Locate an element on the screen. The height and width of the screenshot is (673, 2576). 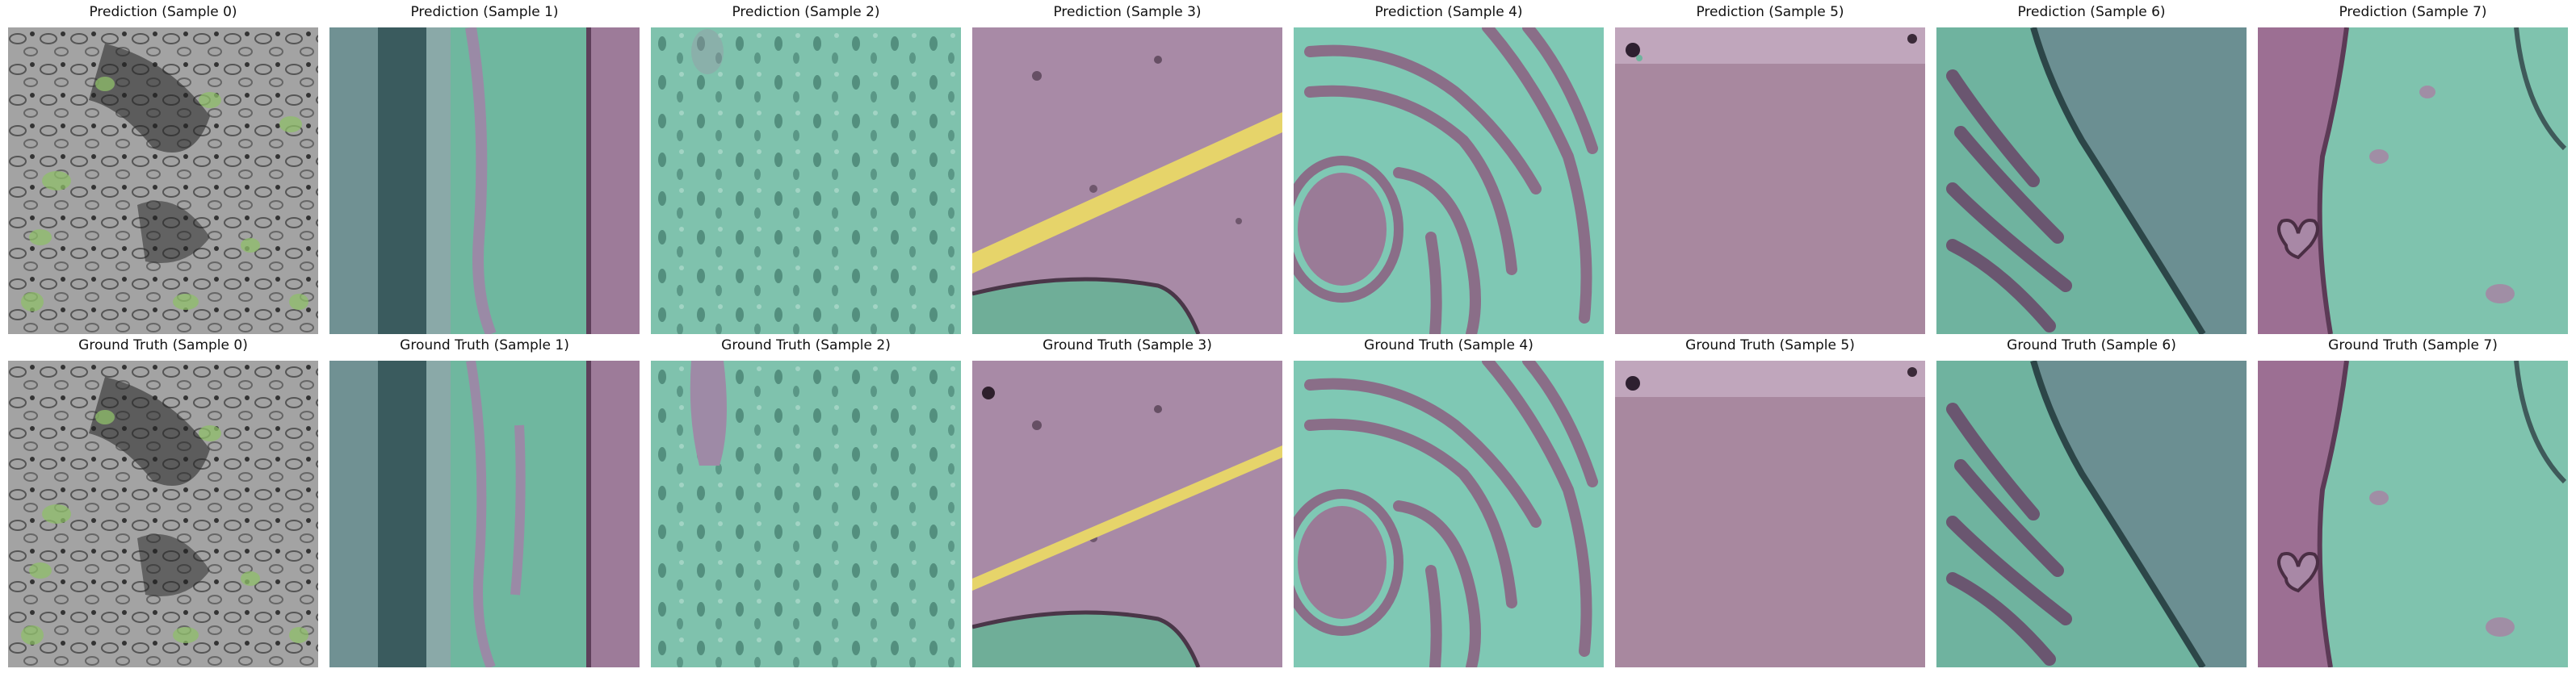
panel-title: Ground Truth (Sample 0) is located at coordinates (163, 345).